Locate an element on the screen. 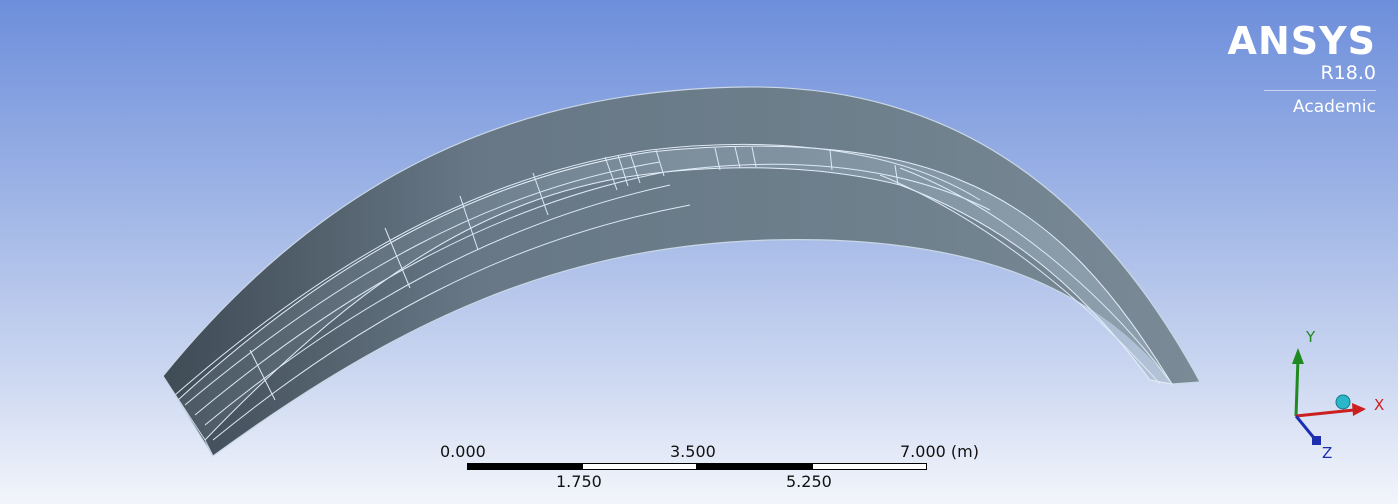  scale-label-3: 5.250 is located at coordinates (809, 481).